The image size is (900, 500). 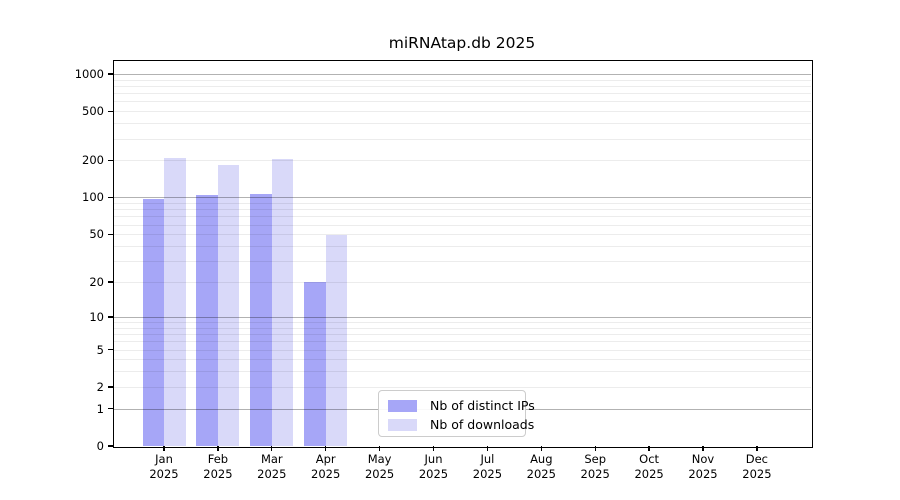 What do you see at coordinates (93, 160) in the screenshot?
I see `y-tick-label: 200` at bounding box center [93, 160].